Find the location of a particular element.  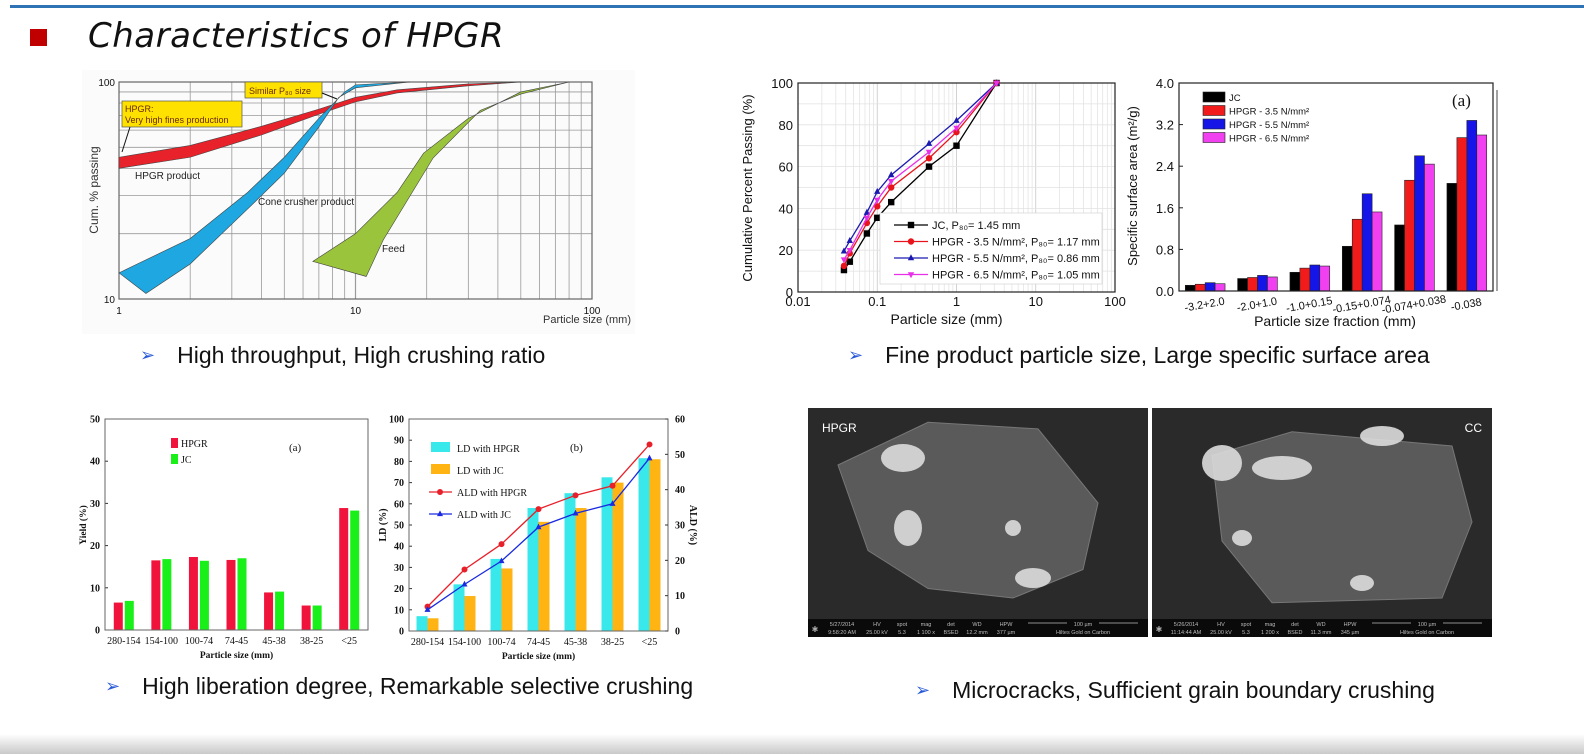

sem-info-value: 11.3 mm is located at coordinates (1321, 633).